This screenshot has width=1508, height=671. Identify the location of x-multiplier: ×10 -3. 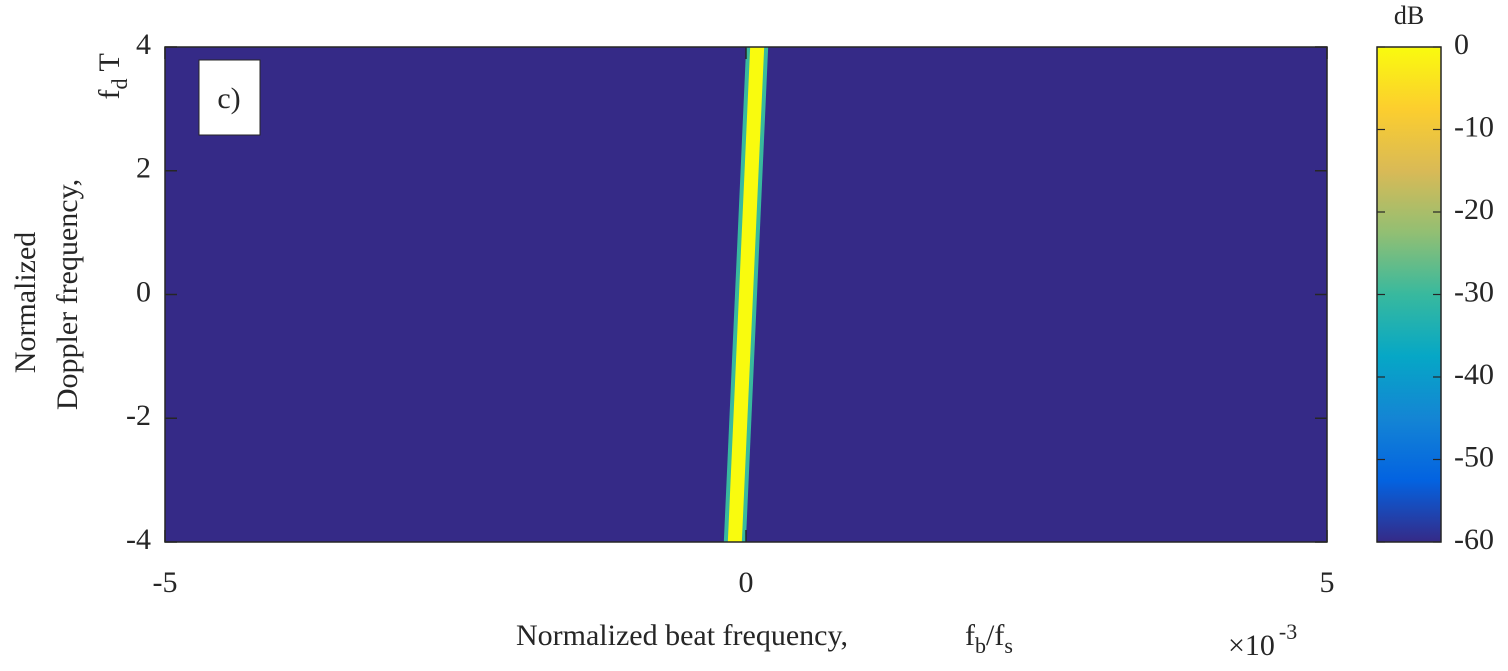
(1262, 640).